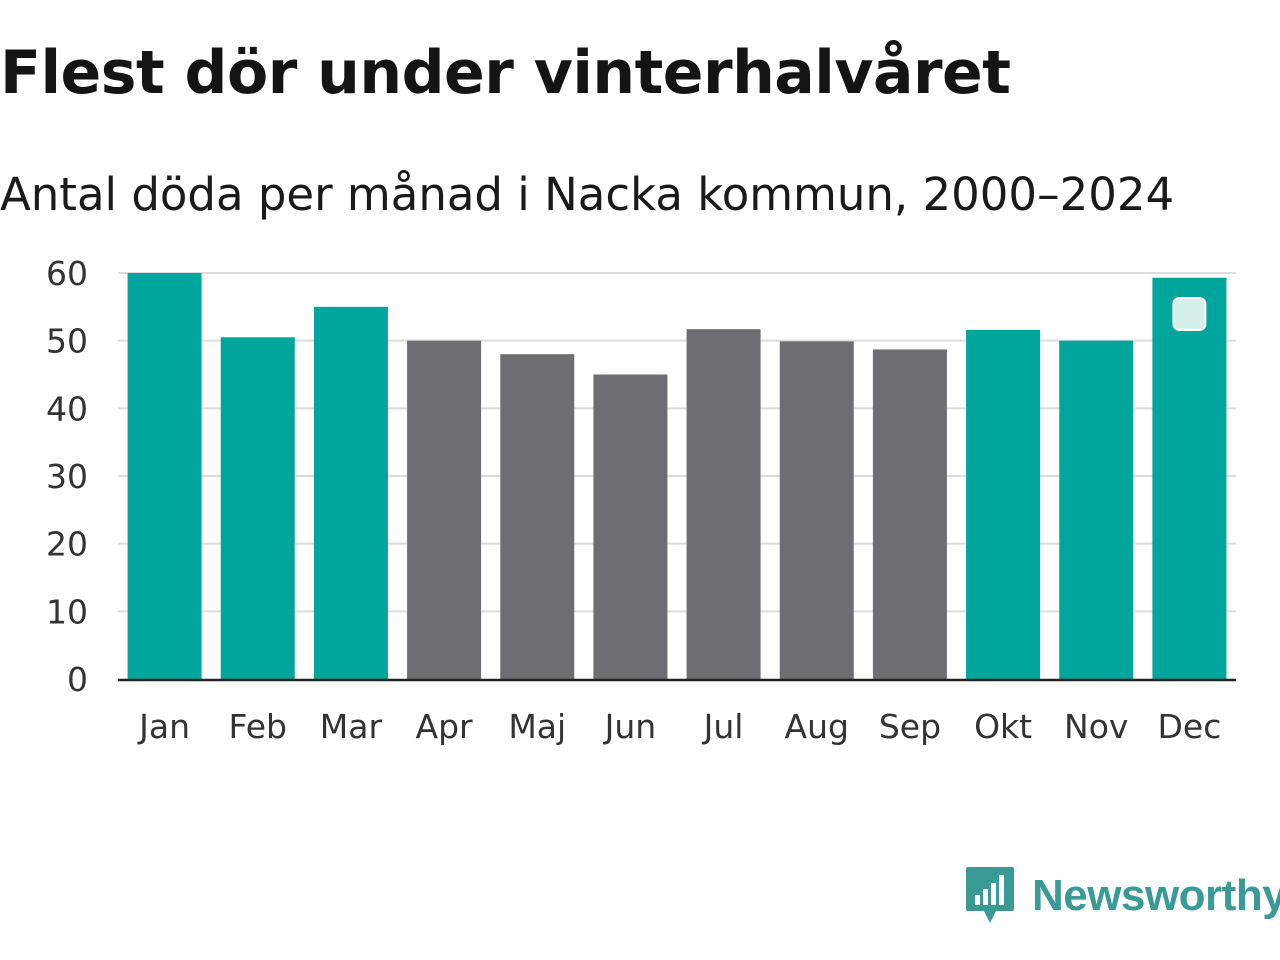  What do you see at coordinates (630, 527) in the screenshot?
I see `bar-jun` at bounding box center [630, 527].